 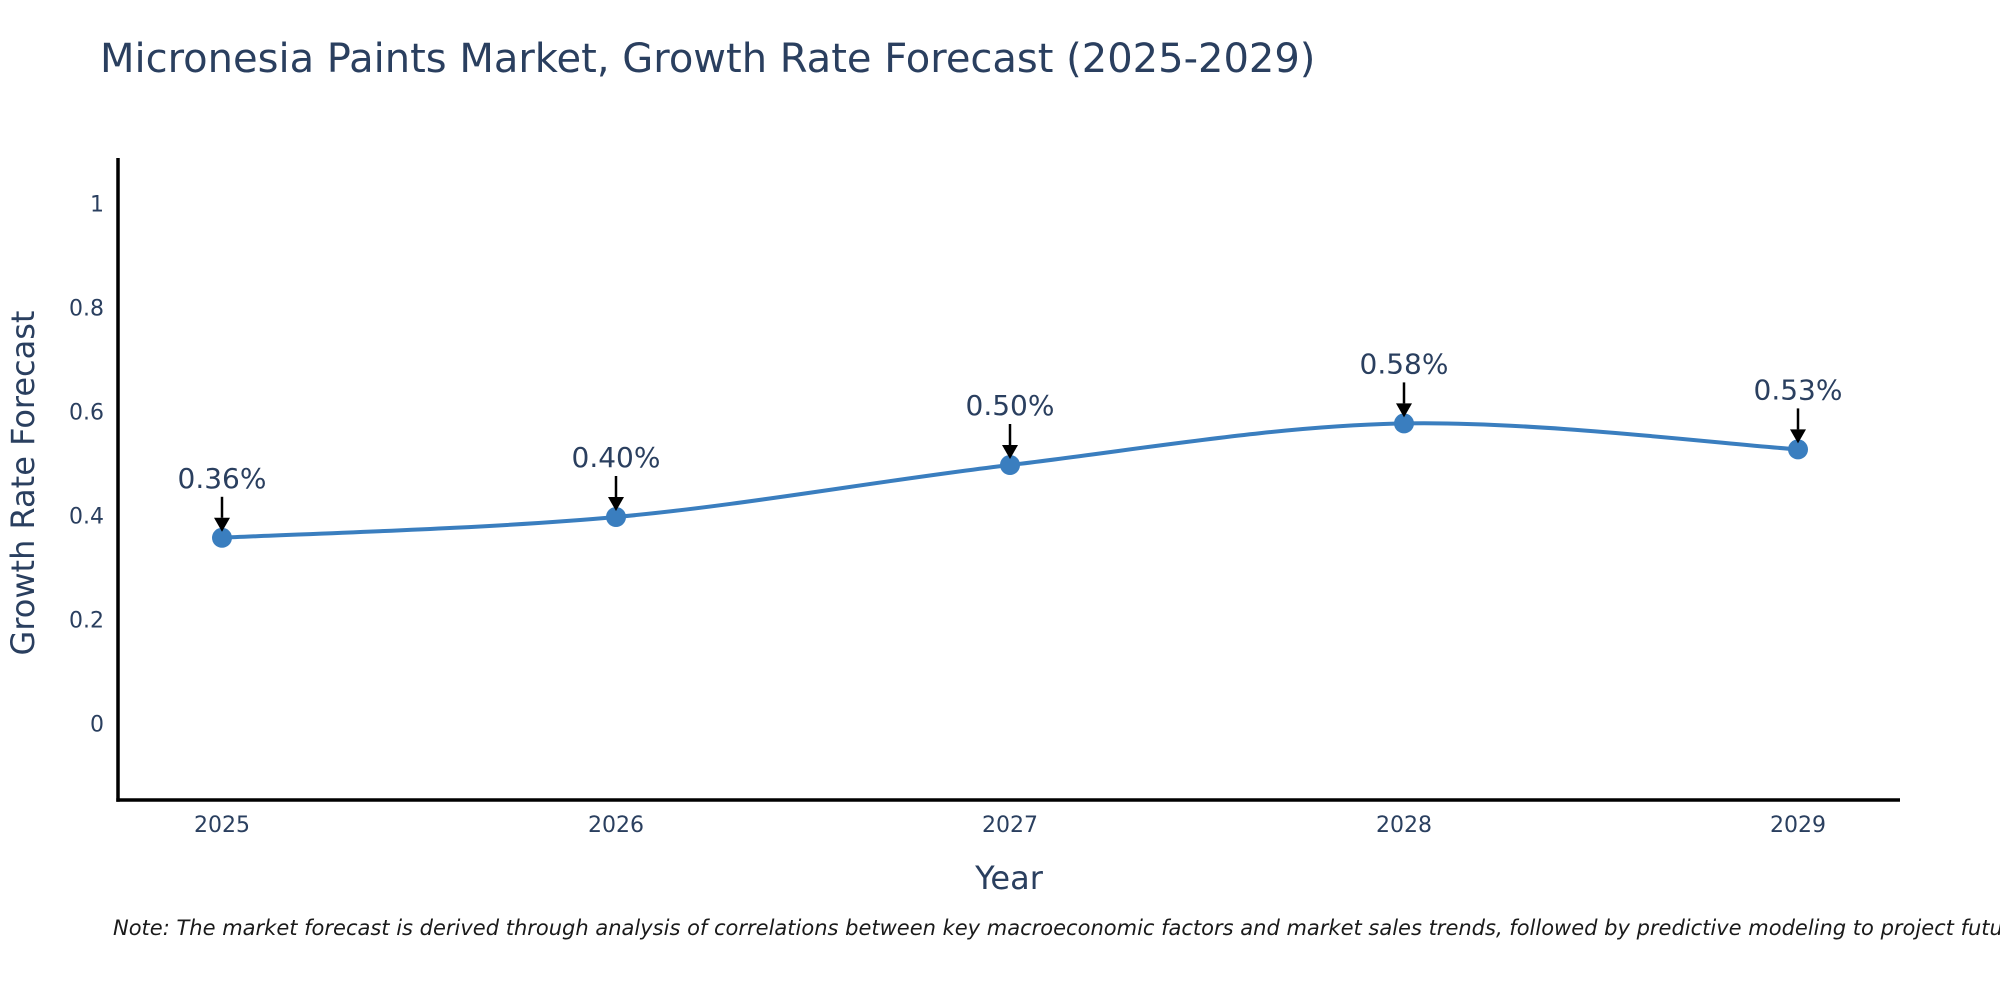 What do you see at coordinates (86, 621) in the screenshot?
I see `y-tick-label: 0.2` at bounding box center [86, 621].